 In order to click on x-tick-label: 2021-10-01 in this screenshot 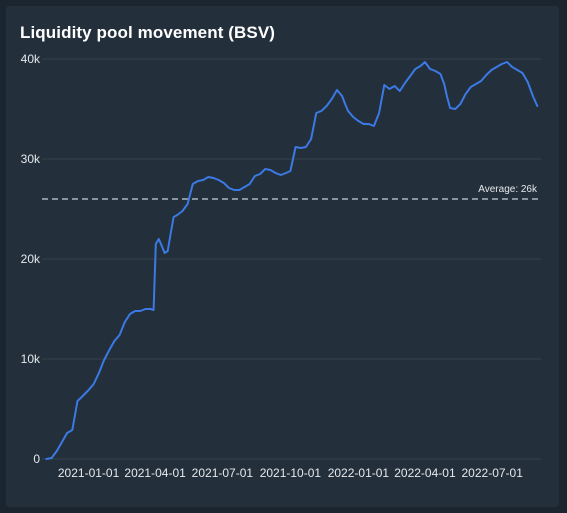, I will do `click(291, 473)`.